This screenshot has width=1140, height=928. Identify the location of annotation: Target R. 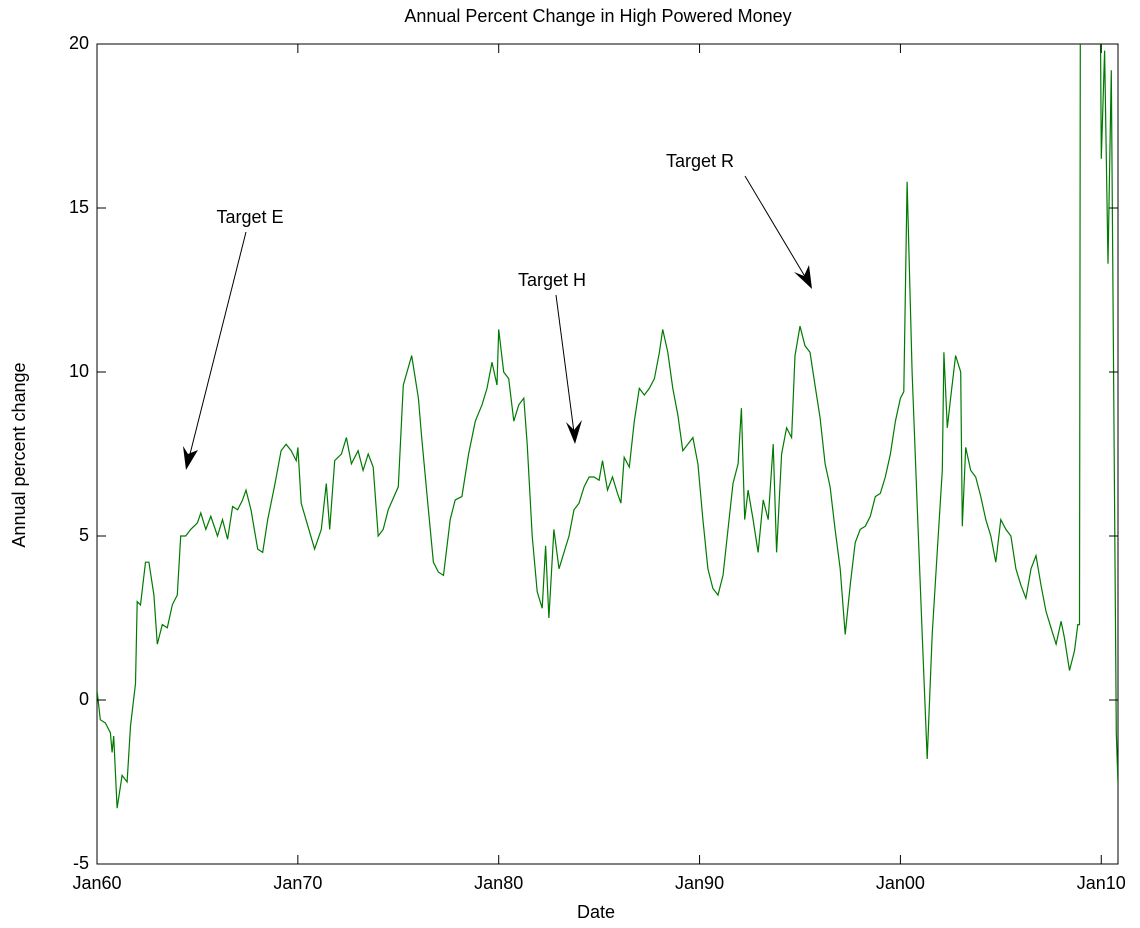
(700, 161).